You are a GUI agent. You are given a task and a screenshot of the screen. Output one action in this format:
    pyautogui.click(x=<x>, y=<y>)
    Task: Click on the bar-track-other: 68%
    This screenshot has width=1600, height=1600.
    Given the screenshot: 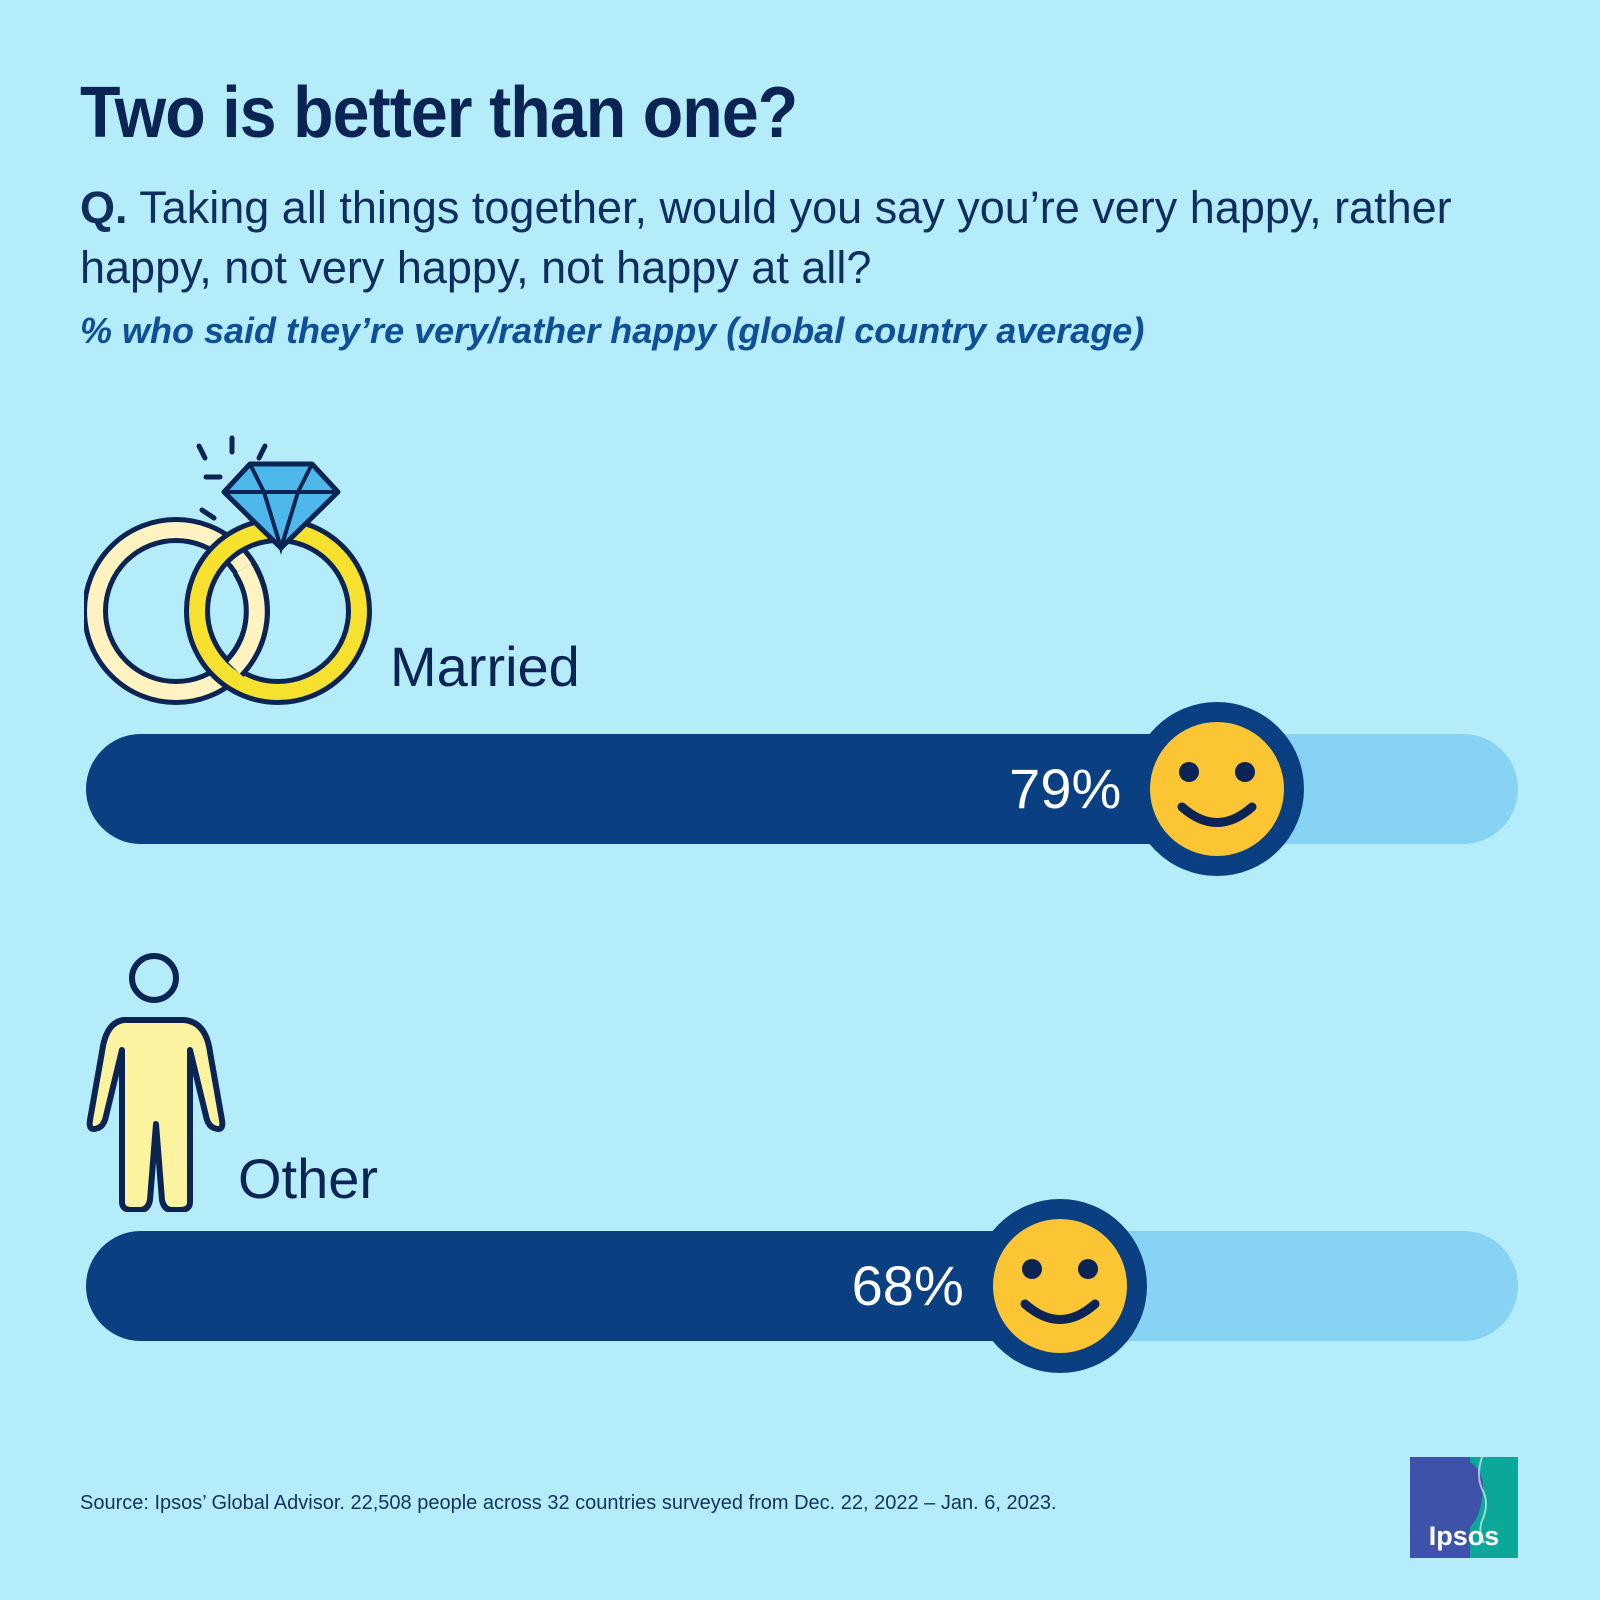 What is the action you would take?
    pyautogui.click(x=802, y=1286)
    